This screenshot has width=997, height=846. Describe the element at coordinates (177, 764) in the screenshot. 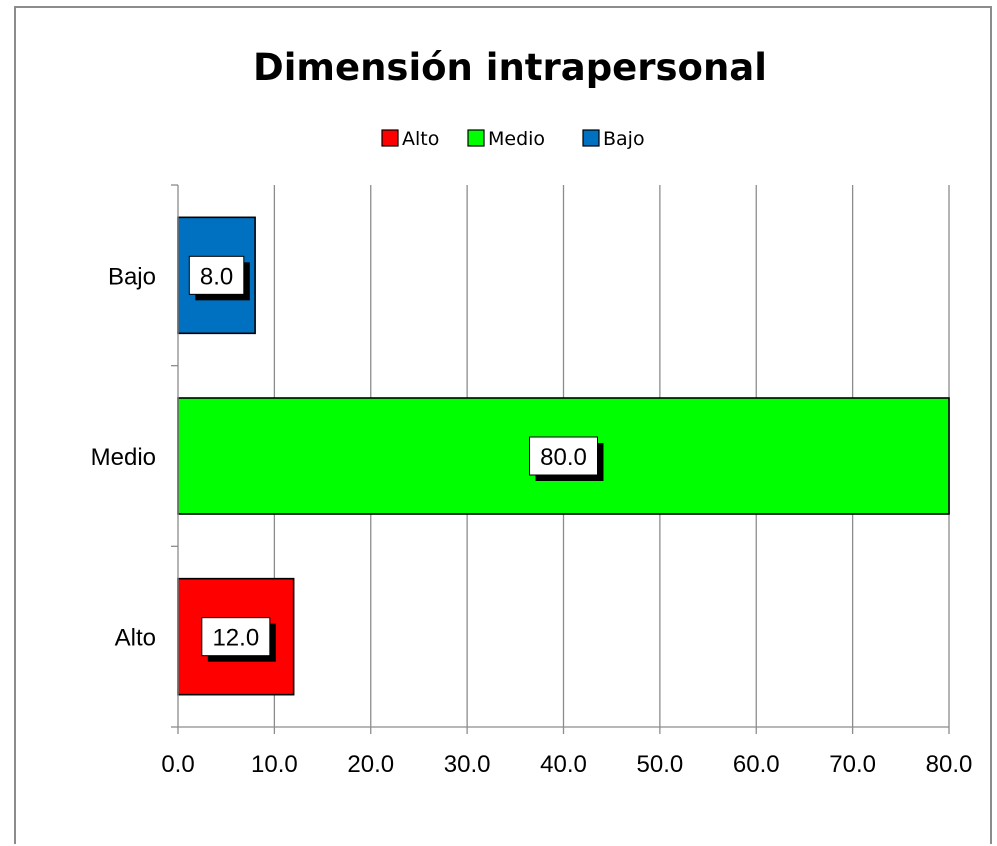

I see `x-tick-label: 0.0` at that location.